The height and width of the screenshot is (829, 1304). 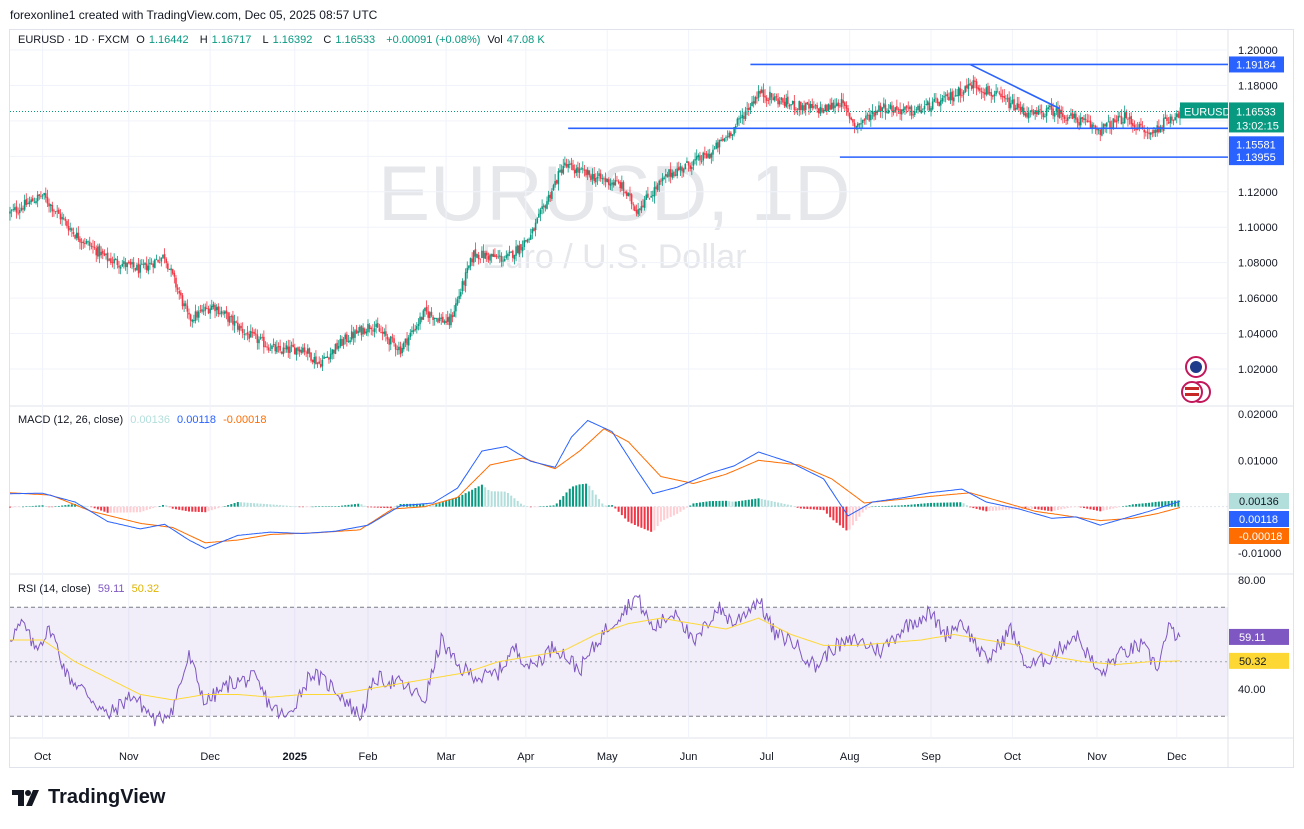 What do you see at coordinates (607, 757) in the screenshot?
I see `time-tick-label: May` at bounding box center [607, 757].